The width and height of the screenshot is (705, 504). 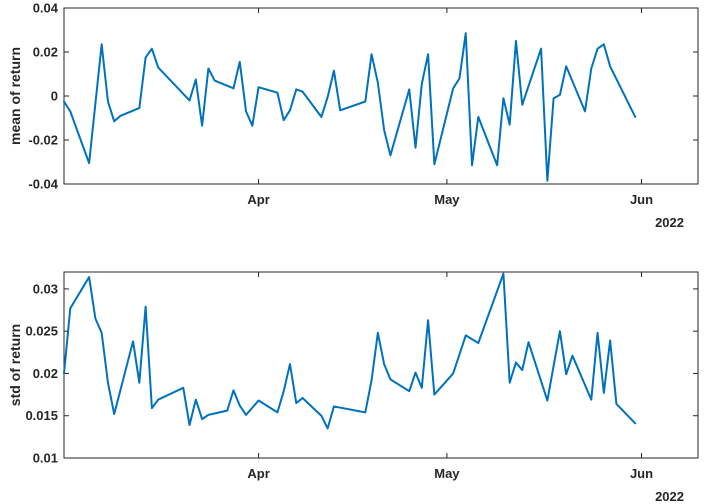 What do you see at coordinates (43, 140) in the screenshot?
I see `y-tick-label: -0.02` at bounding box center [43, 140].